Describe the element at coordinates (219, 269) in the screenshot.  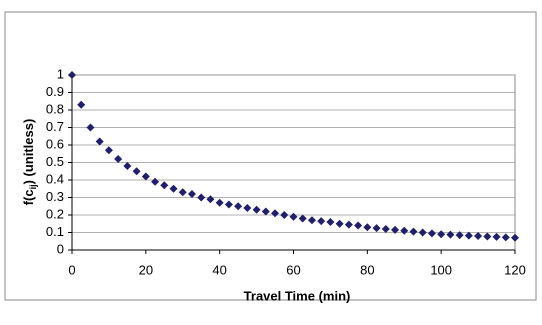
I see `x-tick-label: 40` at that location.